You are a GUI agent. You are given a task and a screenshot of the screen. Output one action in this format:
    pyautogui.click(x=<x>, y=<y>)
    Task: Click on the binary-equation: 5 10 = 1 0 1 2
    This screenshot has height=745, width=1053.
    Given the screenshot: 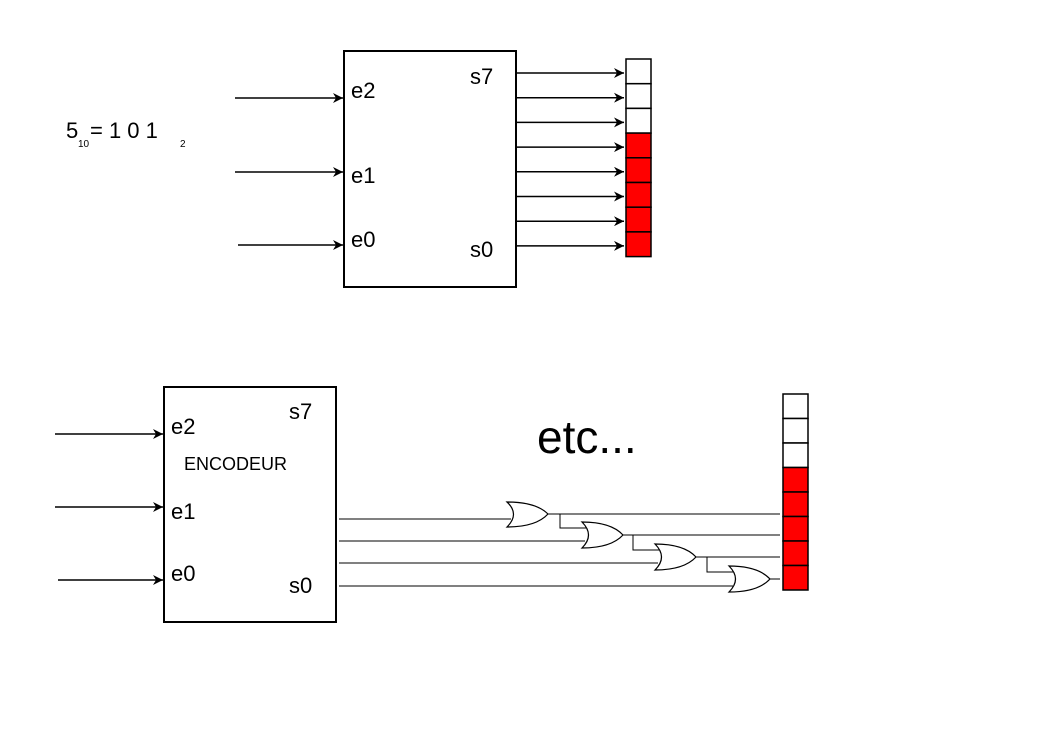 What is the action you would take?
    pyautogui.click(x=126, y=134)
    